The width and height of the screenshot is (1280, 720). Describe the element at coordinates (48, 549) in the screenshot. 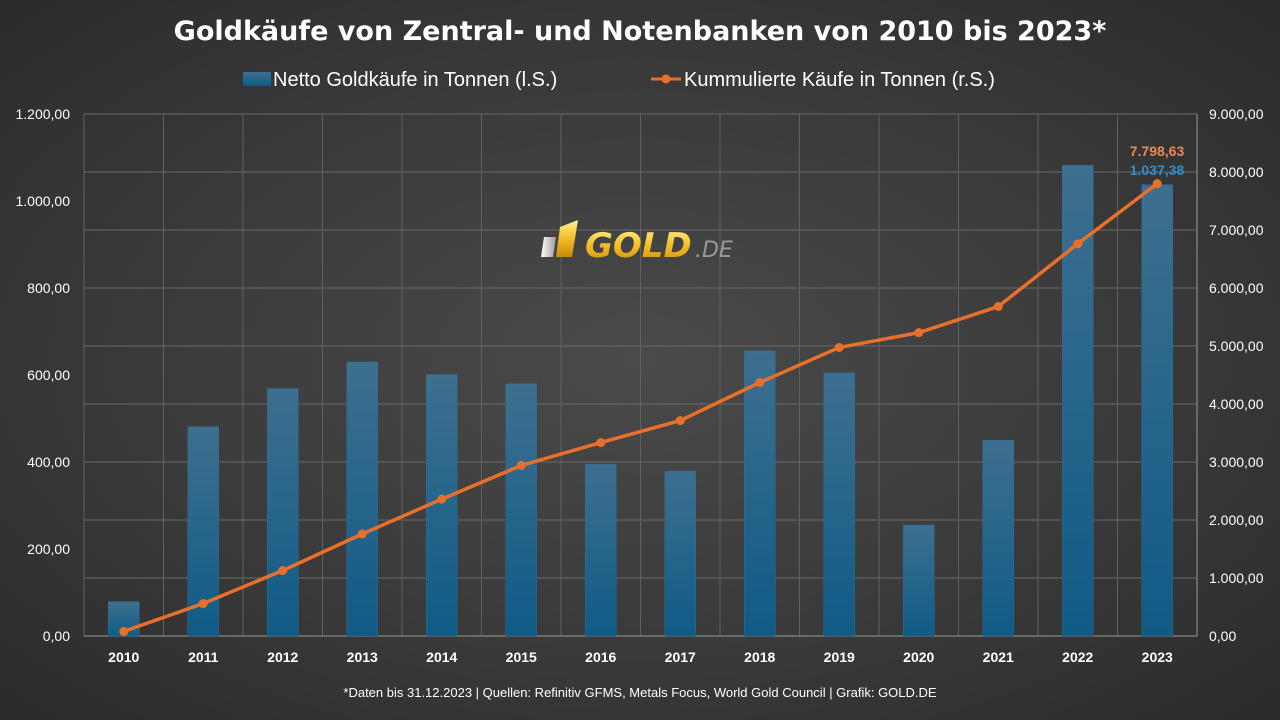

I see `y-left-tick-label: 200,00` at that location.